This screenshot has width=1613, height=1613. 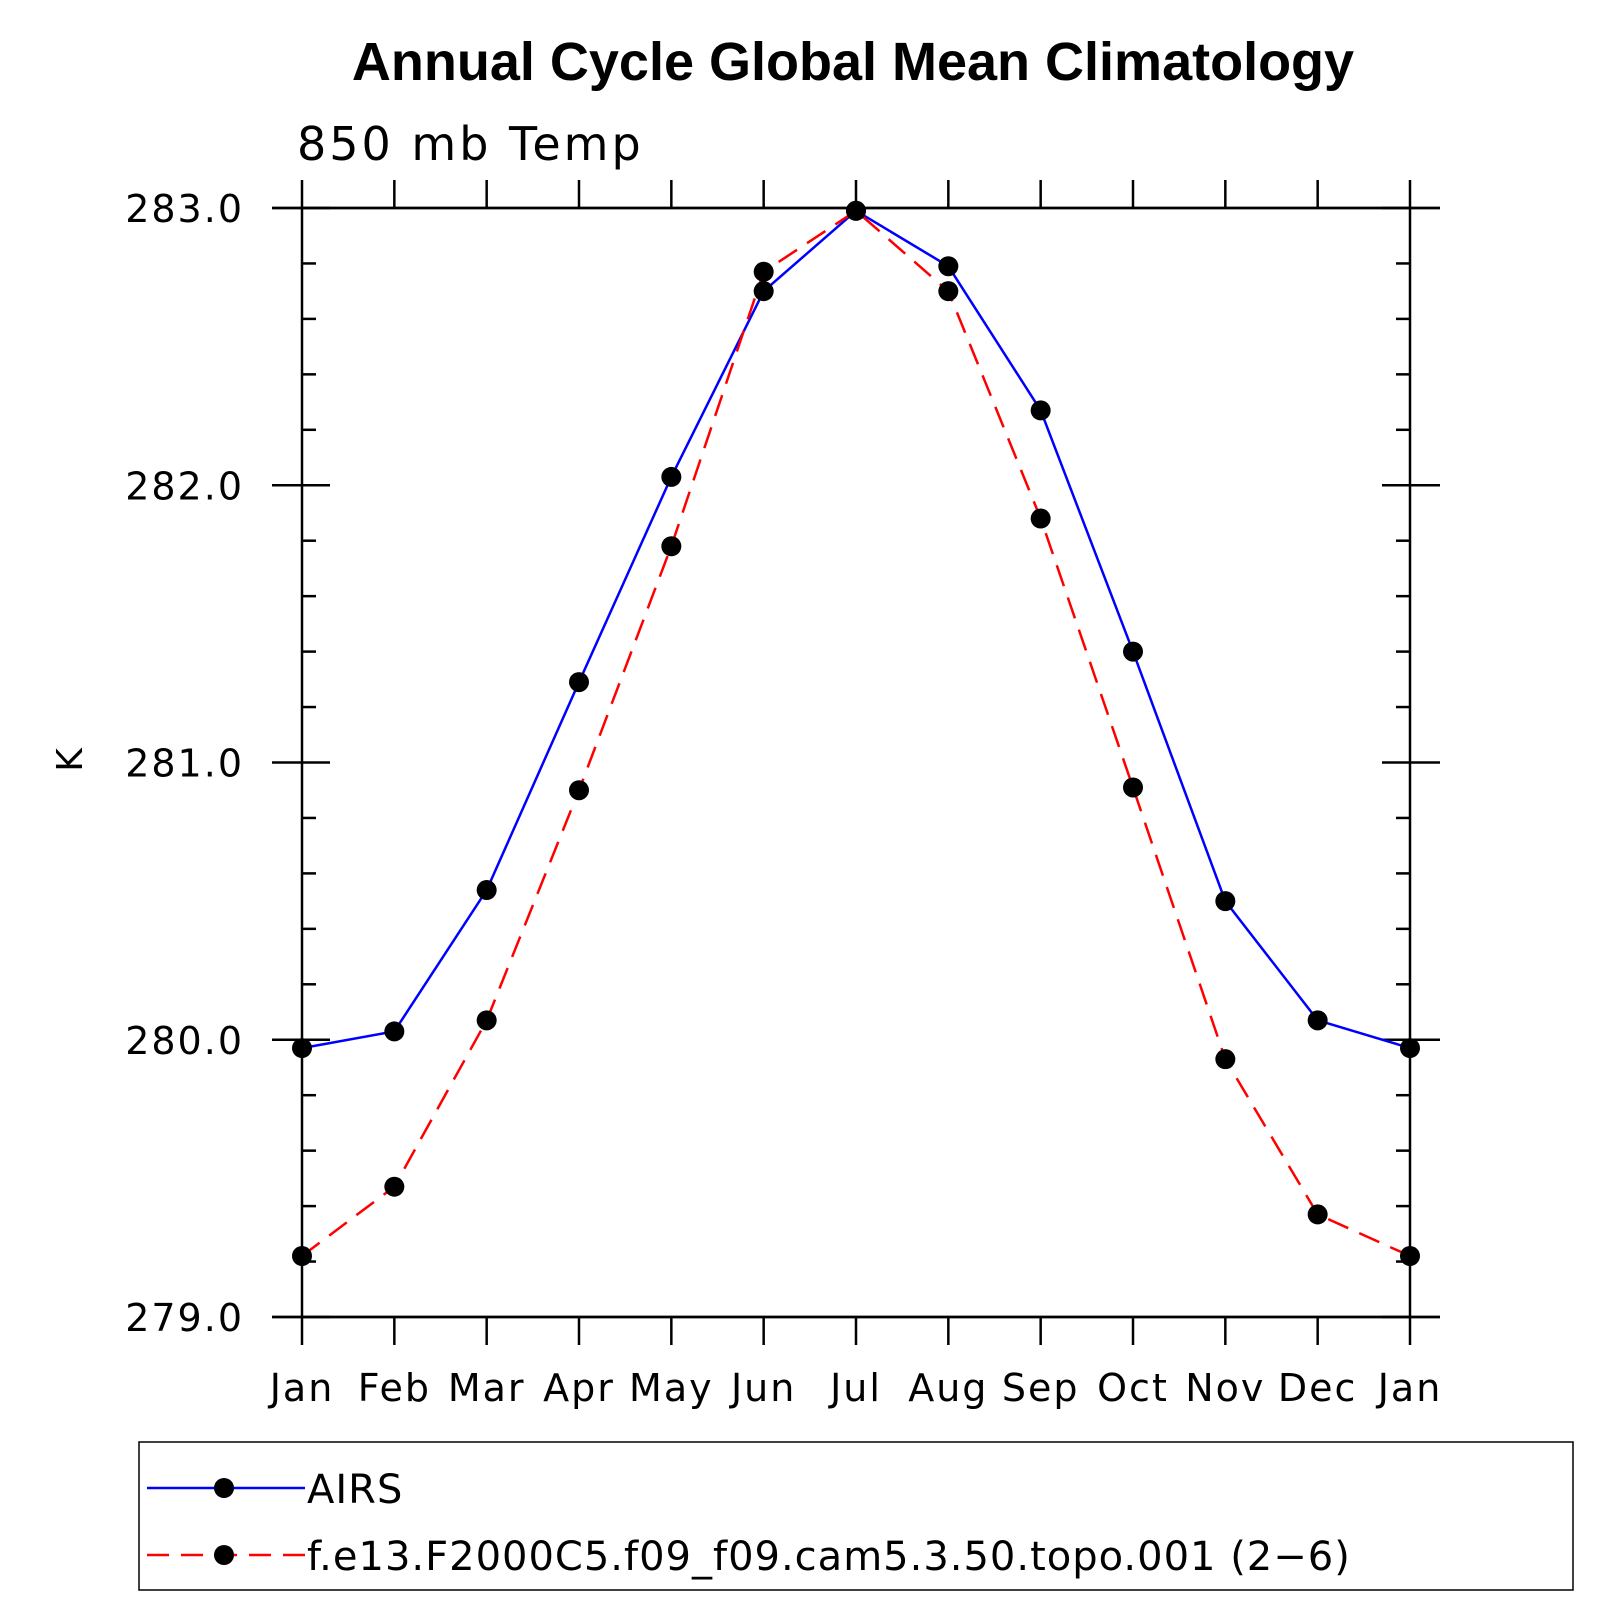 What do you see at coordinates (470, 144) in the screenshot?
I see `chart-subtitle: 850 mb Temp` at bounding box center [470, 144].